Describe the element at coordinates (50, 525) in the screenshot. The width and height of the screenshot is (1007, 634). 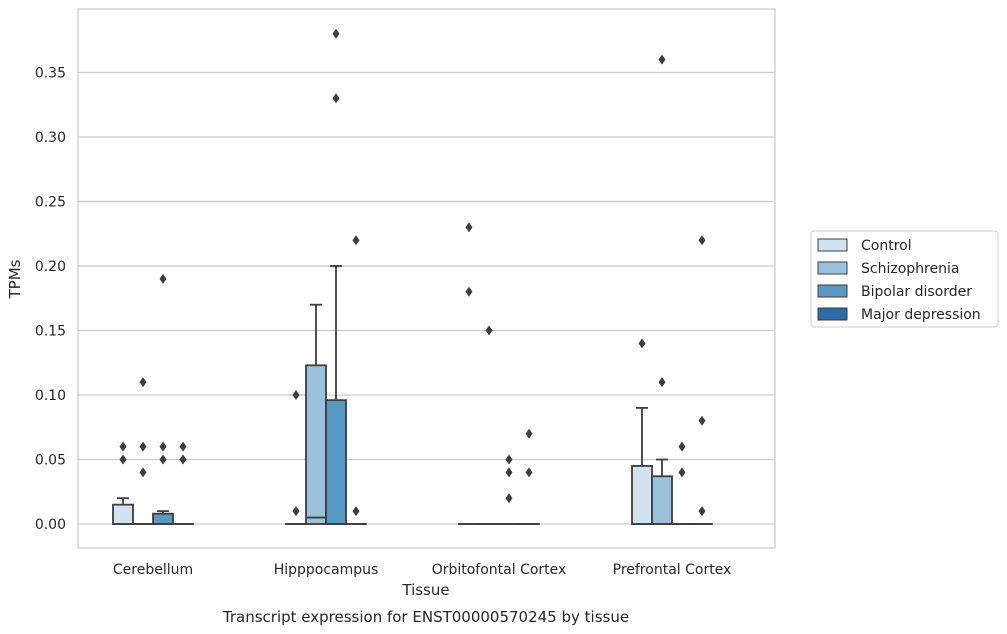
I see `y-tick-label: 0.00` at that location.